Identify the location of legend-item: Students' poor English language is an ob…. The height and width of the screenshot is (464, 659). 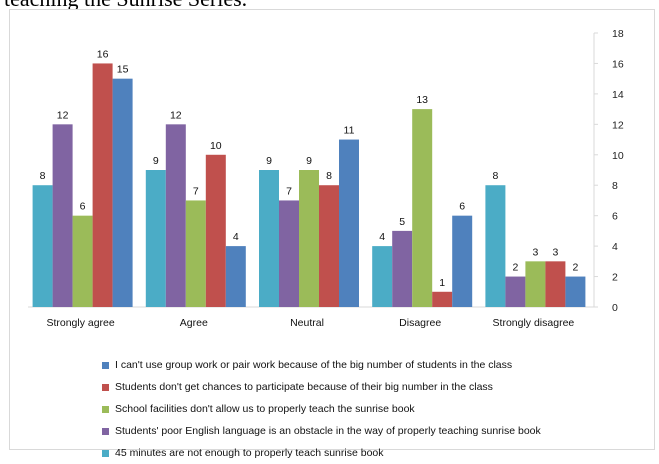
(321, 431).